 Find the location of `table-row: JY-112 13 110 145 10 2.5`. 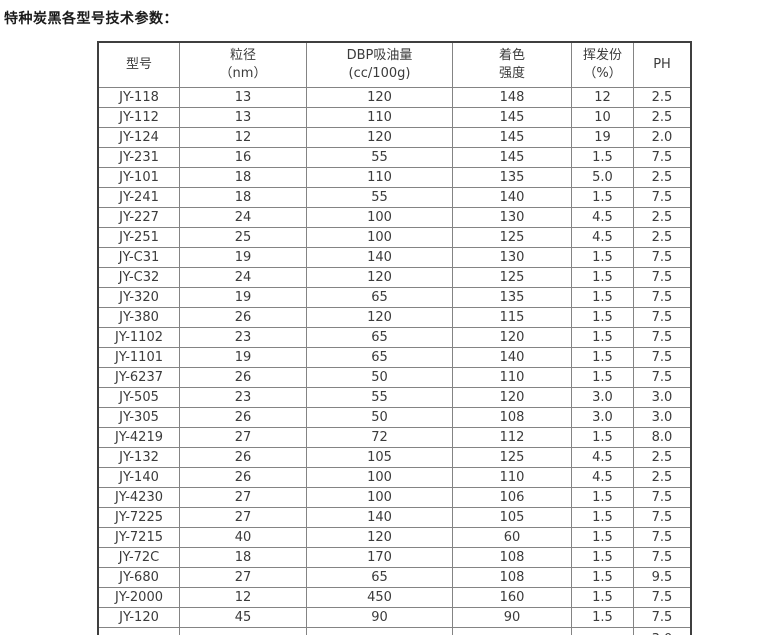

table-row: JY-112 13 110 145 10 2.5 is located at coordinates (394, 117).